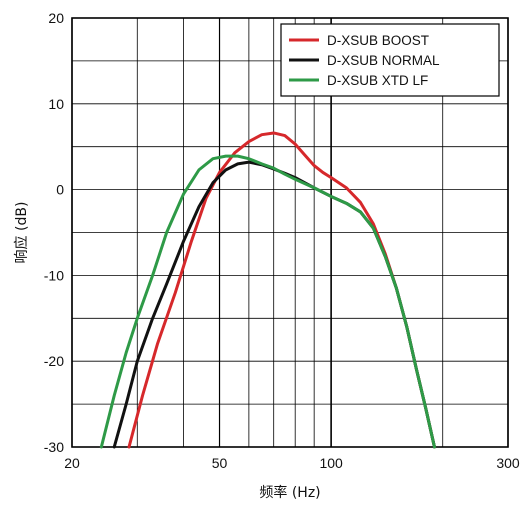  Describe the element at coordinates (377, 80) in the screenshot. I see `legend-label: D-XSUB XTD LF` at that location.